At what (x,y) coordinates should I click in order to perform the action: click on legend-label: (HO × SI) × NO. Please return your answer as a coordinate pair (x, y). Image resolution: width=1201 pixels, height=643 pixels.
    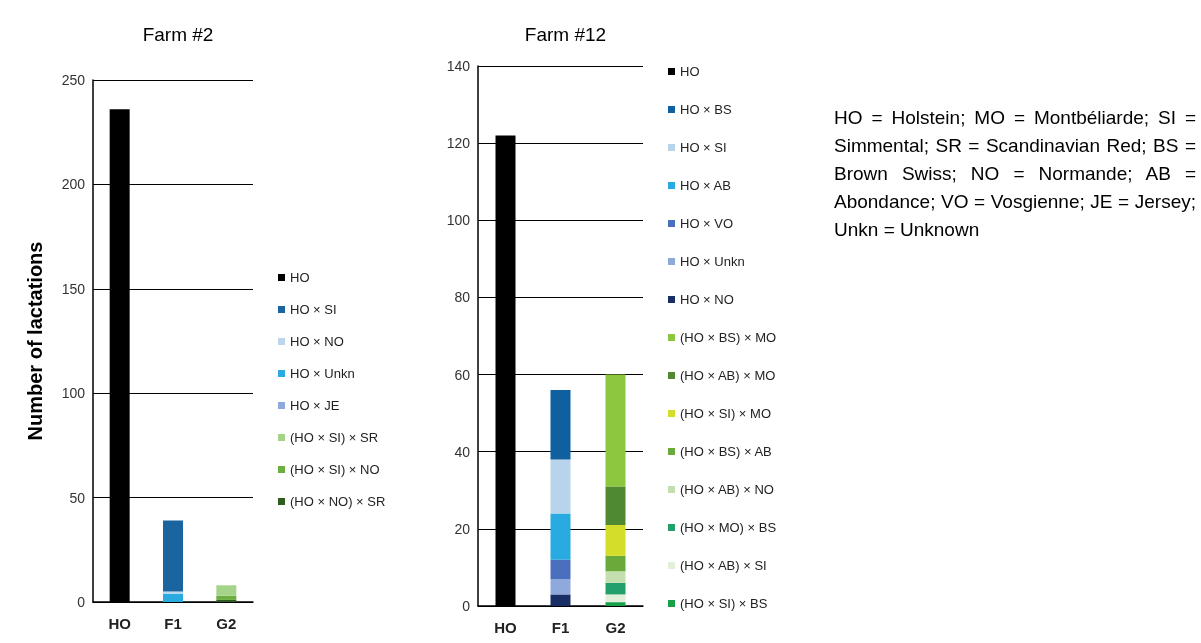
    Looking at the image, I should click on (335, 469).